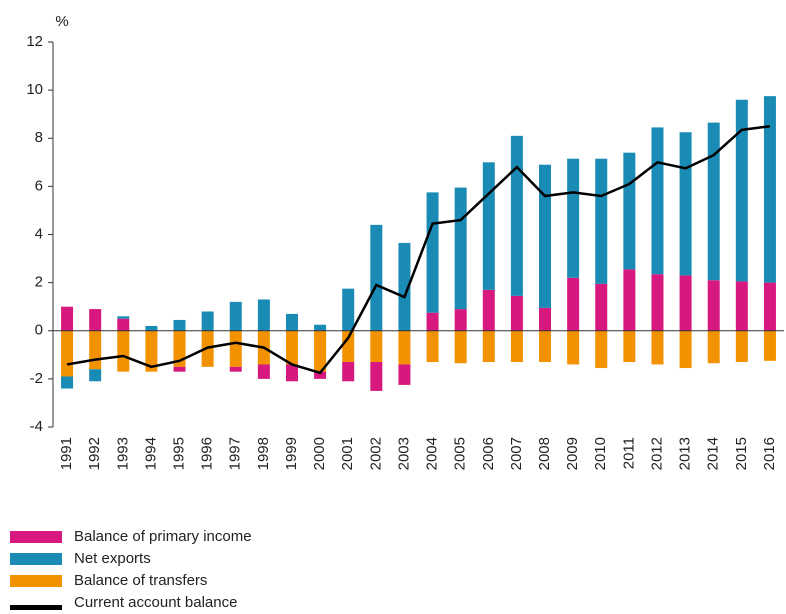 The width and height of the screenshot is (786, 614). What do you see at coordinates (488, 453) in the screenshot?
I see `x-tick-label: 2006` at bounding box center [488, 453].